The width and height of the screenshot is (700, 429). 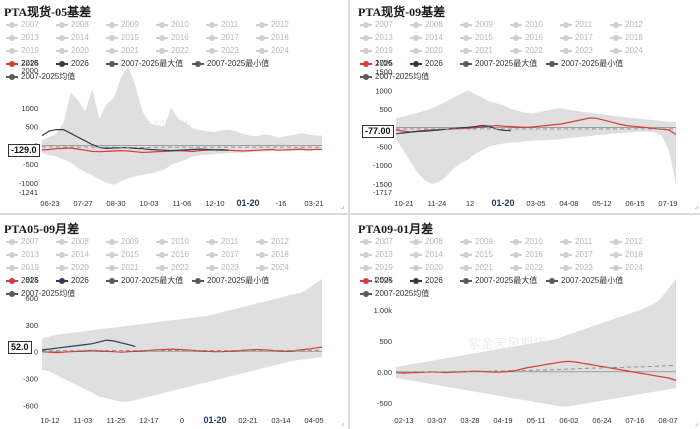 I want to click on legend-label: 2025, so click(x=384, y=280).